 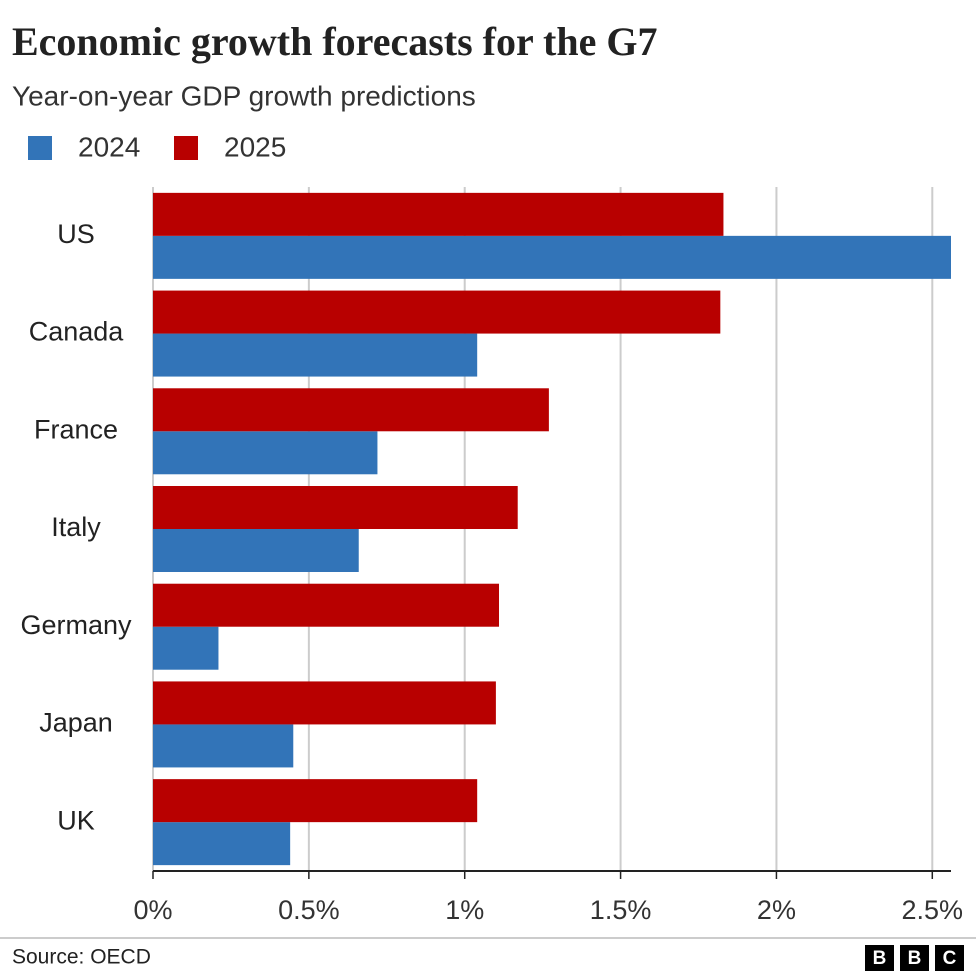 I want to click on x-tick-label: 2.5%, so click(x=933, y=910).